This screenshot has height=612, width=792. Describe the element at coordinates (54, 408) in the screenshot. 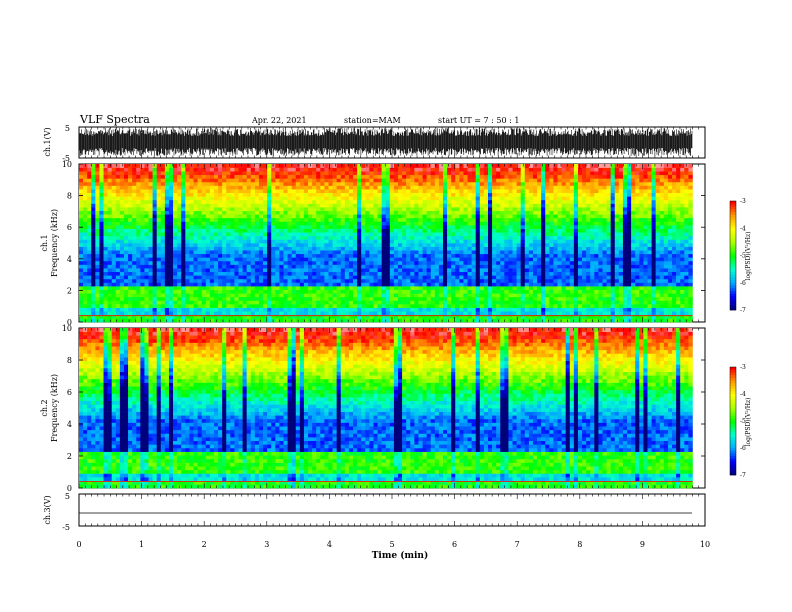

I see `ch2-spectrogram-ylabel-frequency: Frequency (kHz)` at that location.